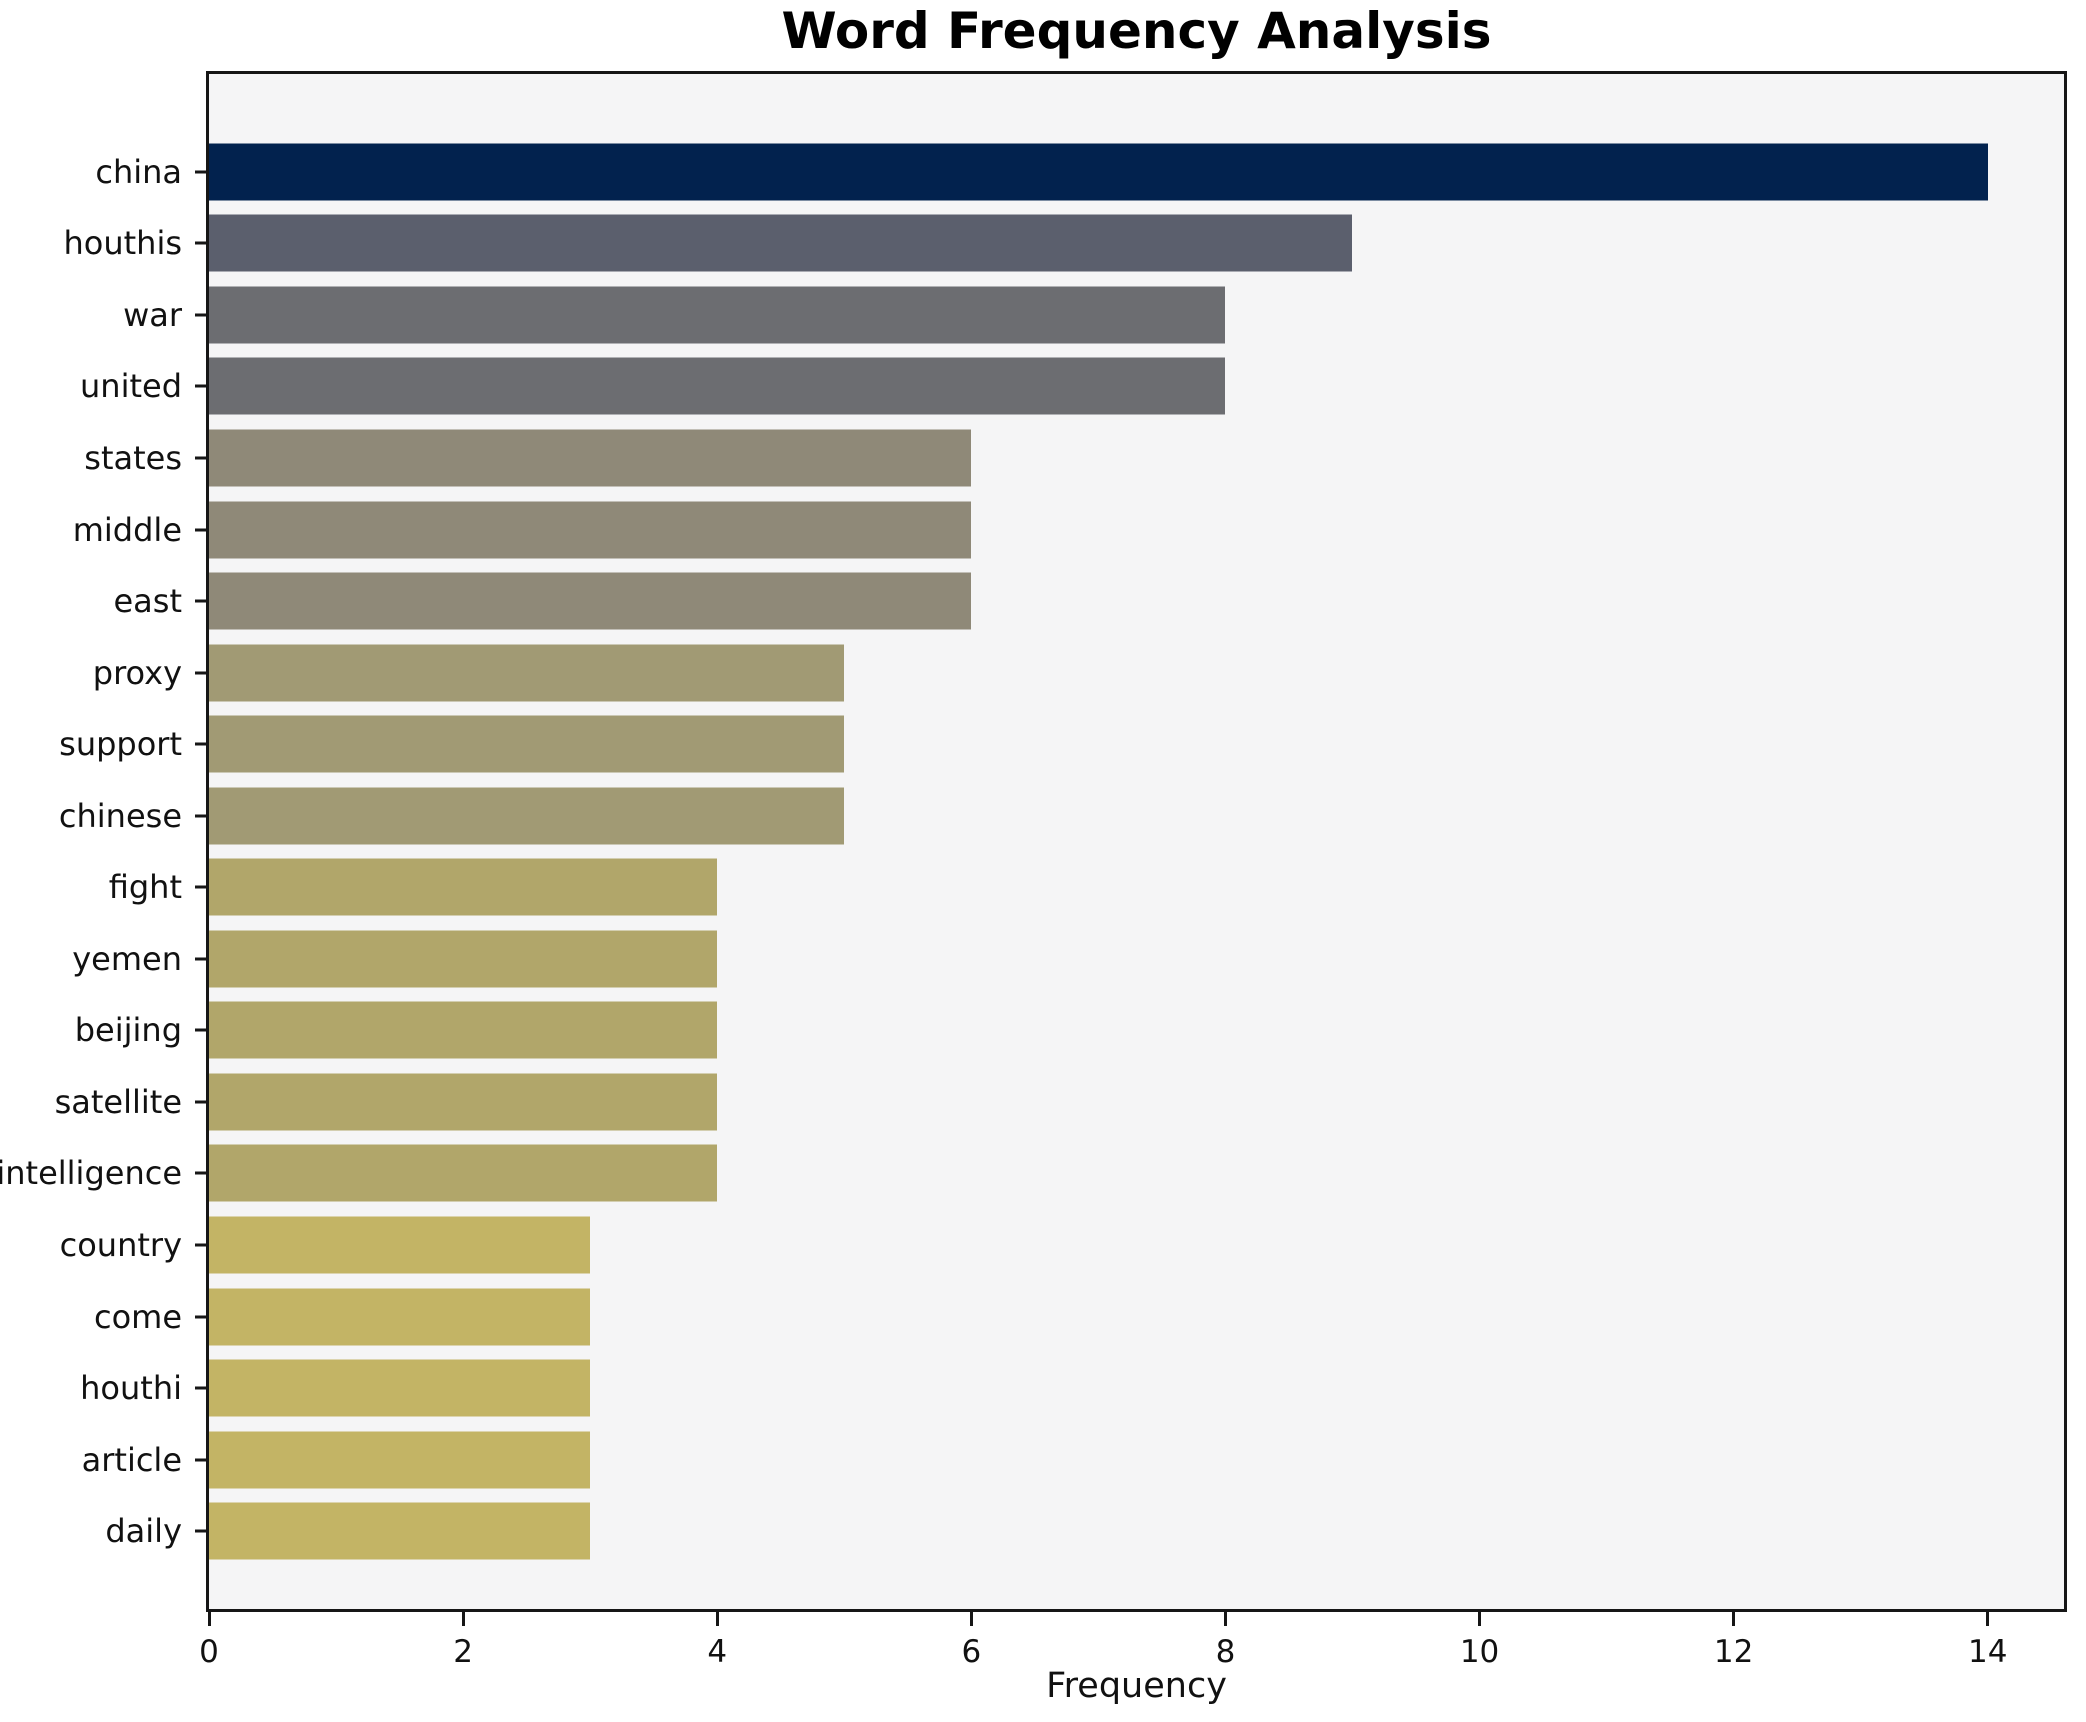 The height and width of the screenshot is (1722, 2086). I want to click on y-tick-label: fight, so click(145, 887).